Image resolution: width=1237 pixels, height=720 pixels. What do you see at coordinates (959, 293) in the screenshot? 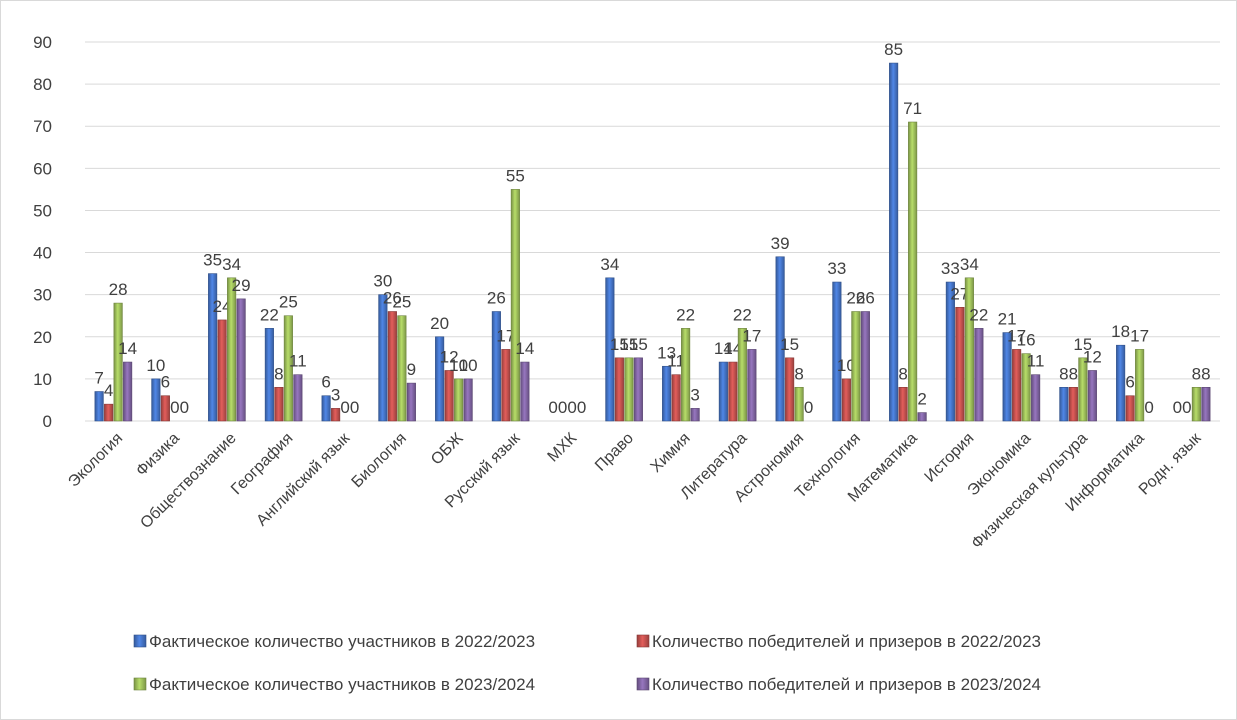
I see `data-label: 27` at bounding box center [959, 293].